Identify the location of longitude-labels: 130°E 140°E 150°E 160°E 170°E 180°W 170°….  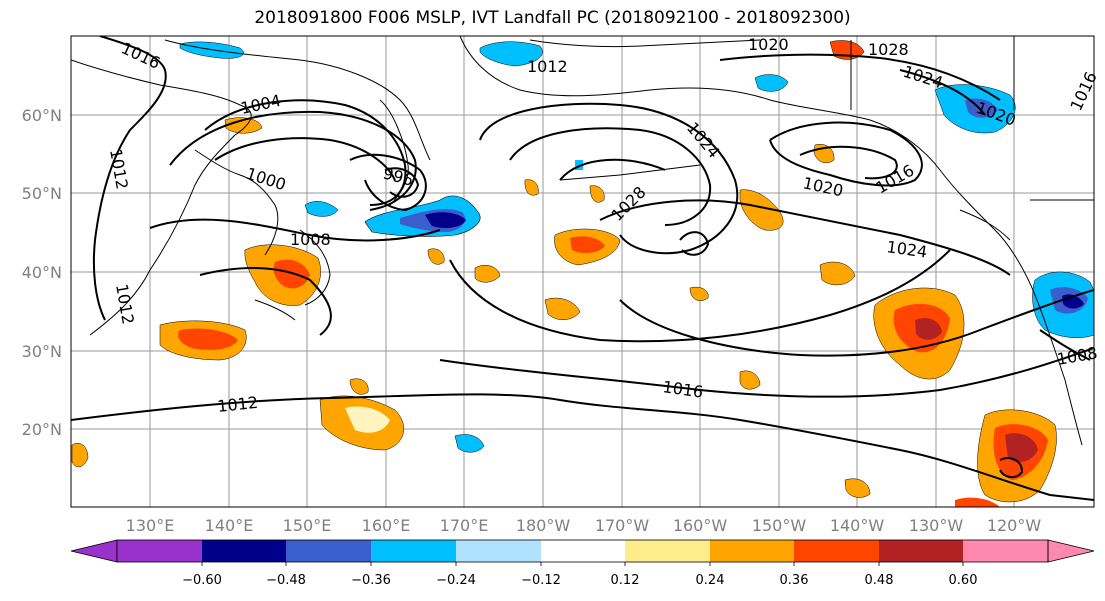
(584, 525).